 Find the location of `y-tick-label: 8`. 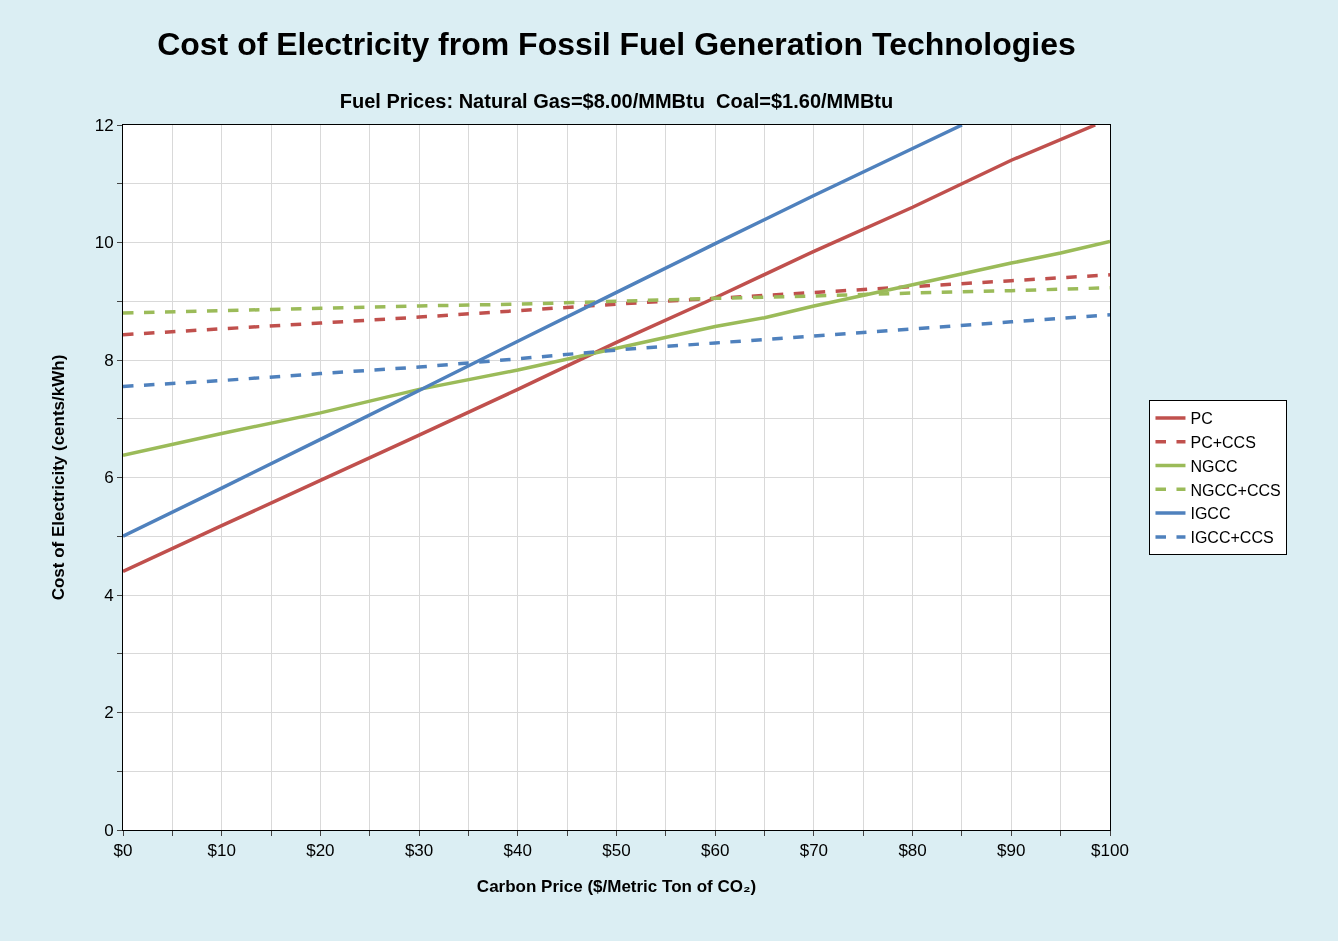

y-tick-label: 8 is located at coordinates (109, 360).